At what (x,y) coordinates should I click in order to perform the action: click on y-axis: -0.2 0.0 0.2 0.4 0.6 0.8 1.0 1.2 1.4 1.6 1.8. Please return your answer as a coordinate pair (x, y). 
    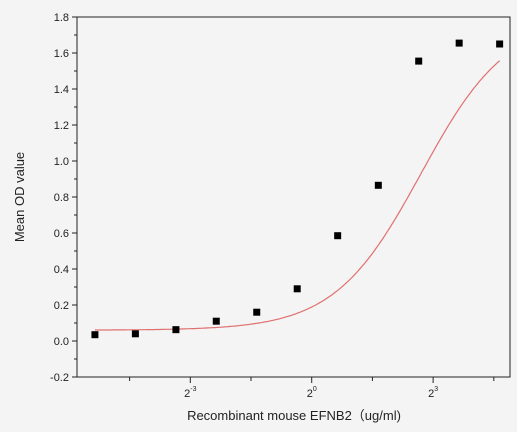
    Looking at the image, I should click on (63, 198).